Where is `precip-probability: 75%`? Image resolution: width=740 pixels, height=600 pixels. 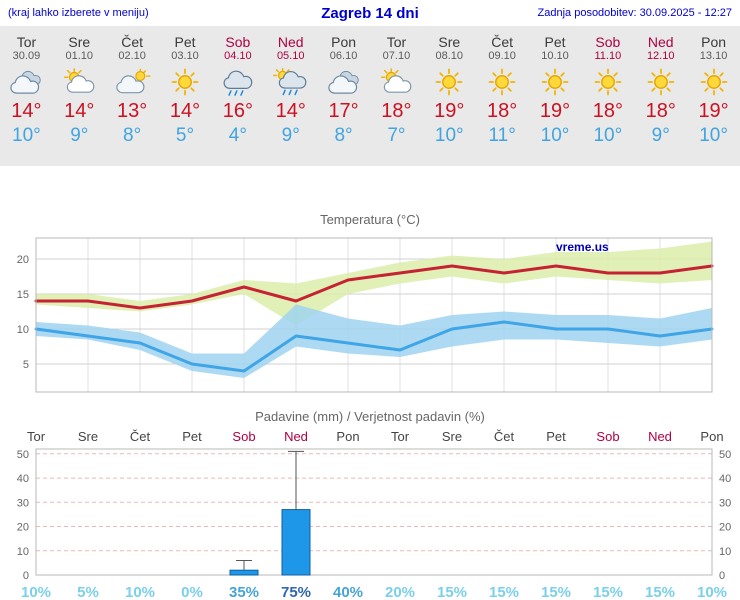 precip-probability: 75% is located at coordinates (296, 592).